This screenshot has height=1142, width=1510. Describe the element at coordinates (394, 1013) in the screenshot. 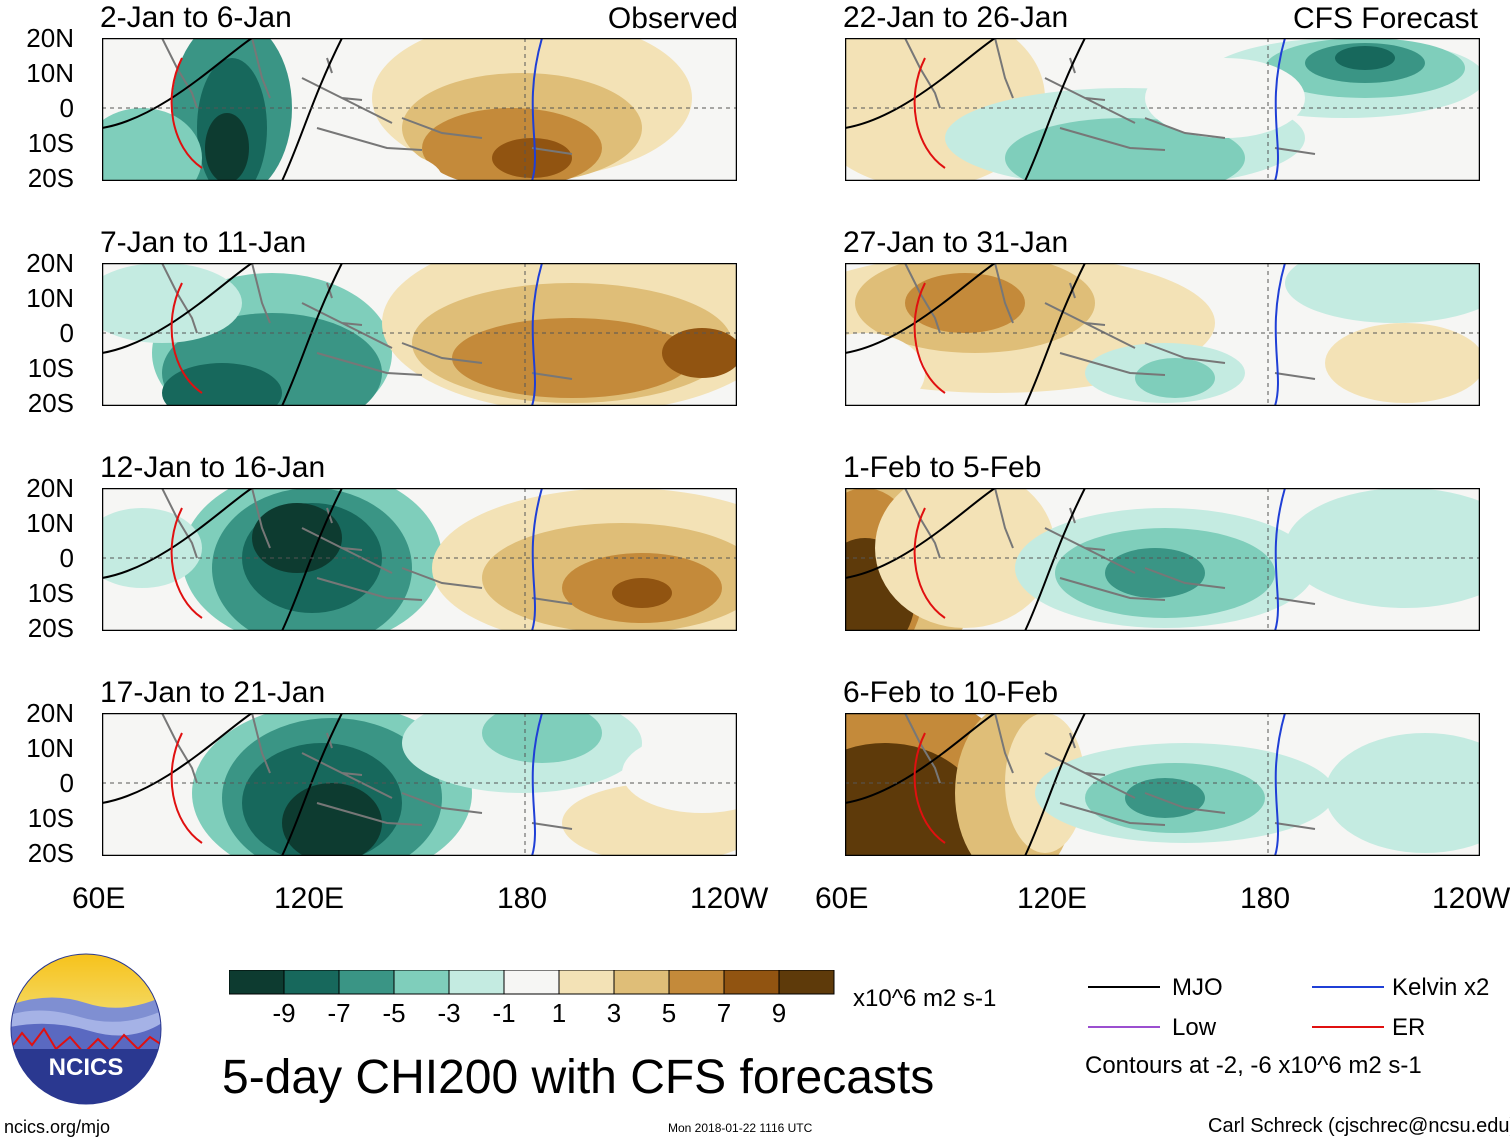

I see `colorbar-tick-label: -5` at that location.